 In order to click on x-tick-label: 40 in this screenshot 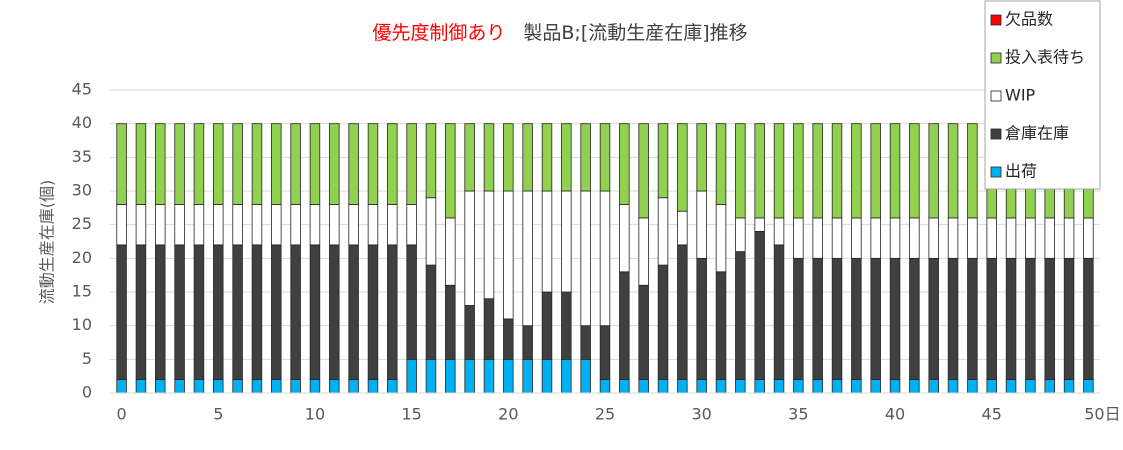, I will do `click(895, 414)`.